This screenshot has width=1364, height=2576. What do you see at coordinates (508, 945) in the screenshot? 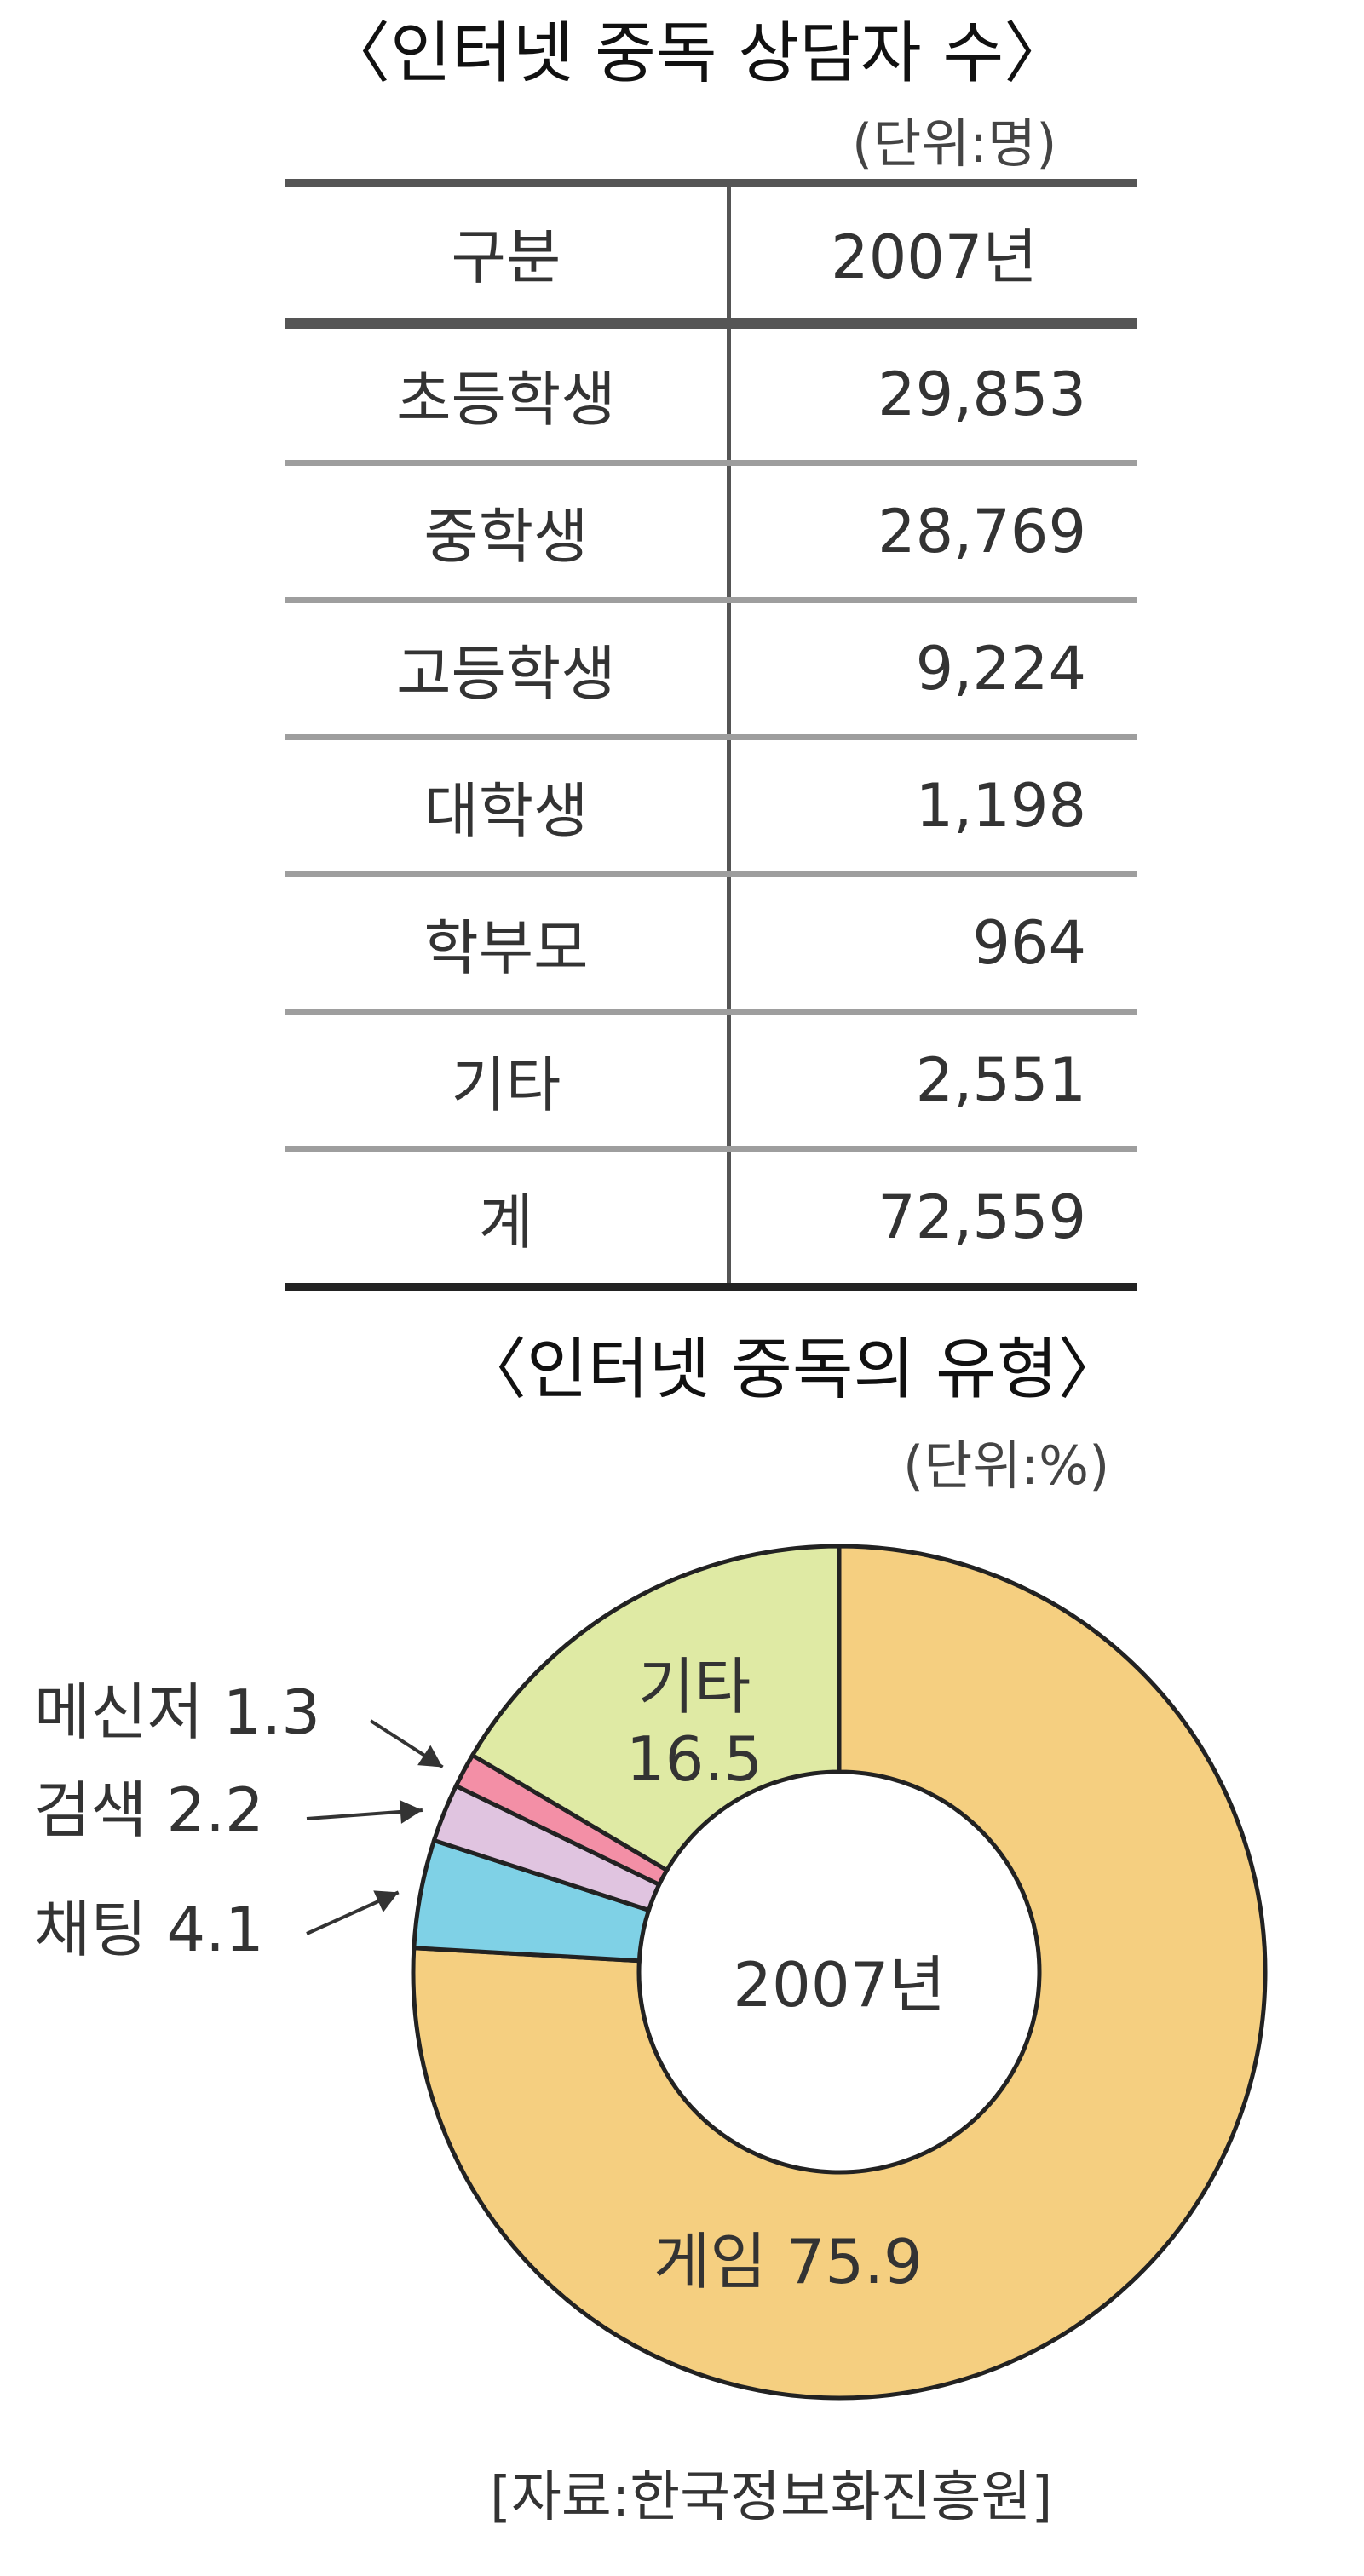
I see `row-category: 학부모` at bounding box center [508, 945].